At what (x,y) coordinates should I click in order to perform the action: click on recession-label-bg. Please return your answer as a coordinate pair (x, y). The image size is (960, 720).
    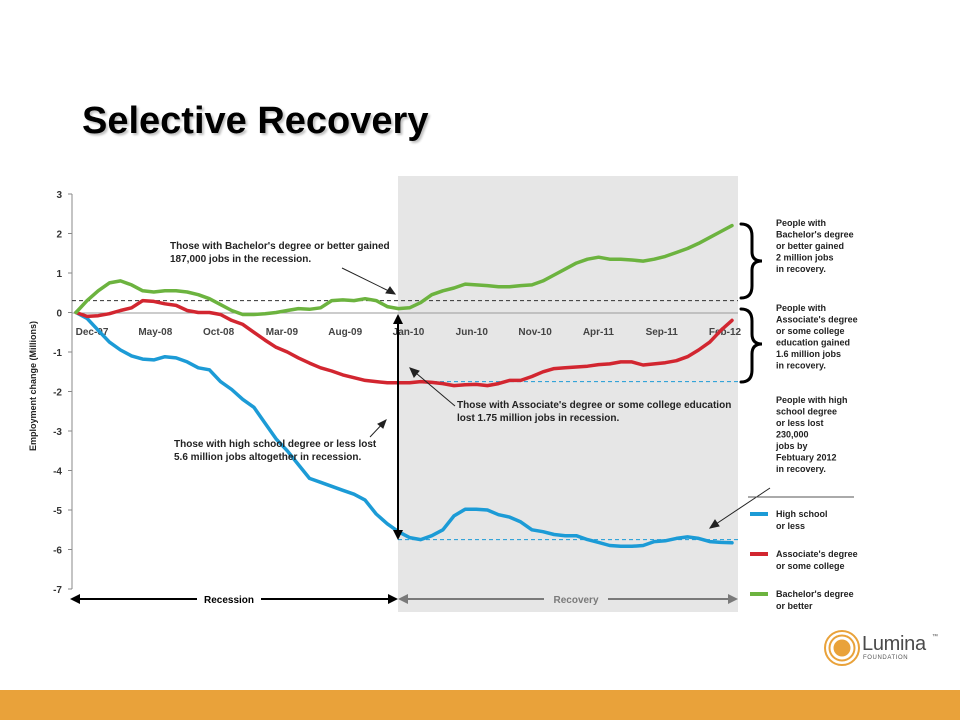
    Looking at the image, I should click on (229, 599).